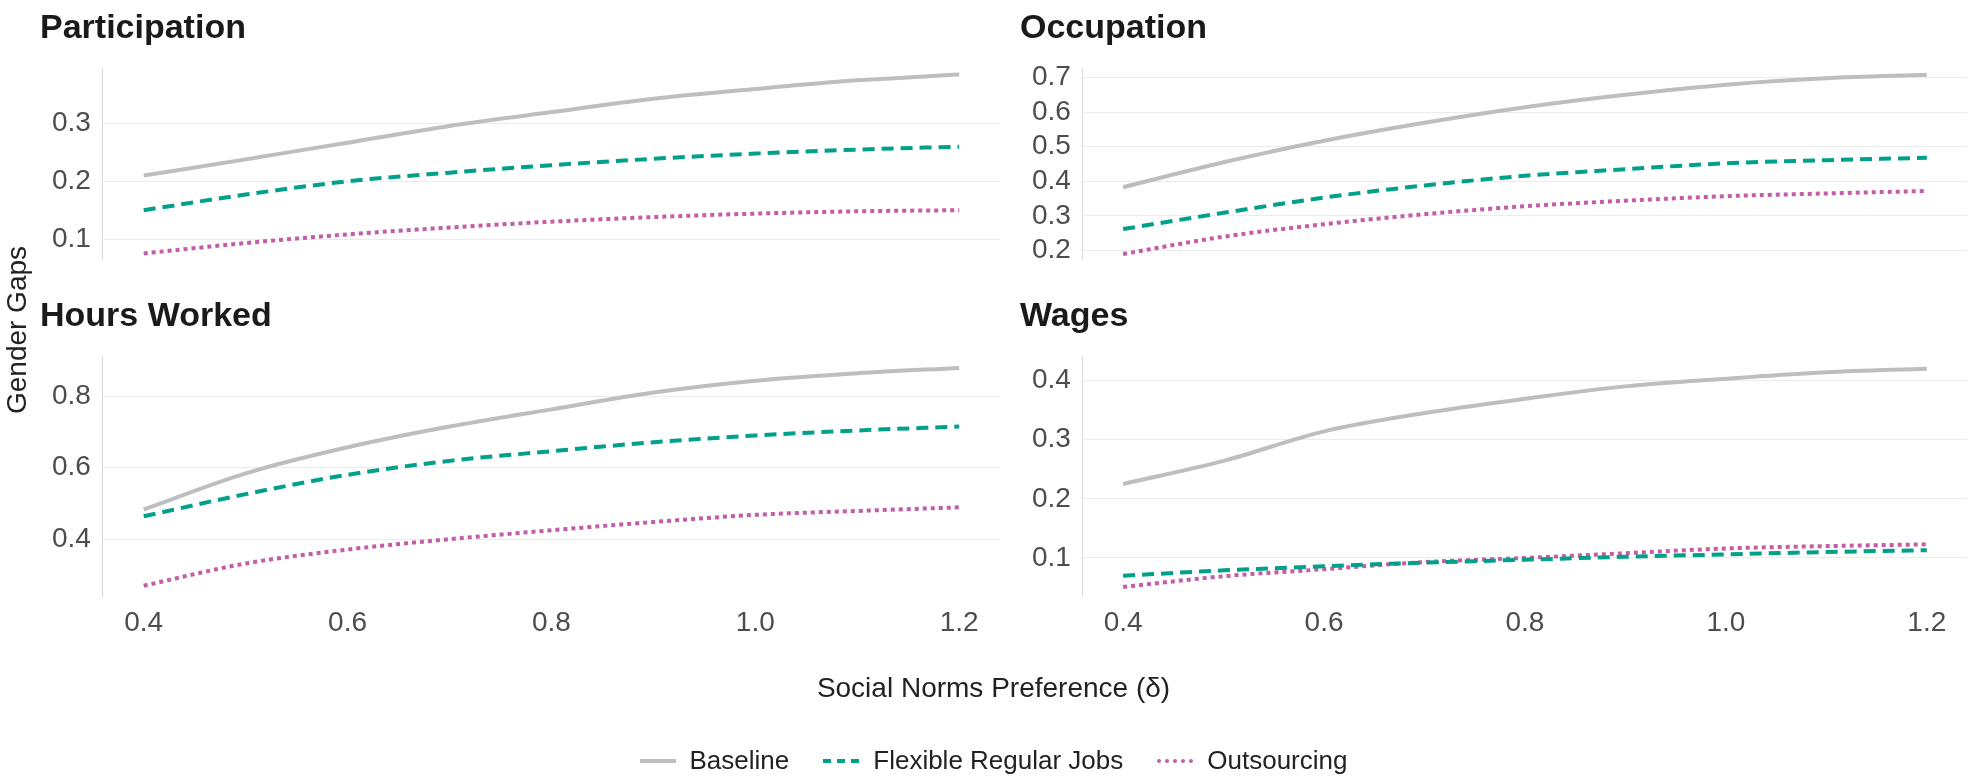 This screenshot has width=1987, height=784. Describe the element at coordinates (1277, 760) in the screenshot. I see `legend-label: Outsourcing` at that location.